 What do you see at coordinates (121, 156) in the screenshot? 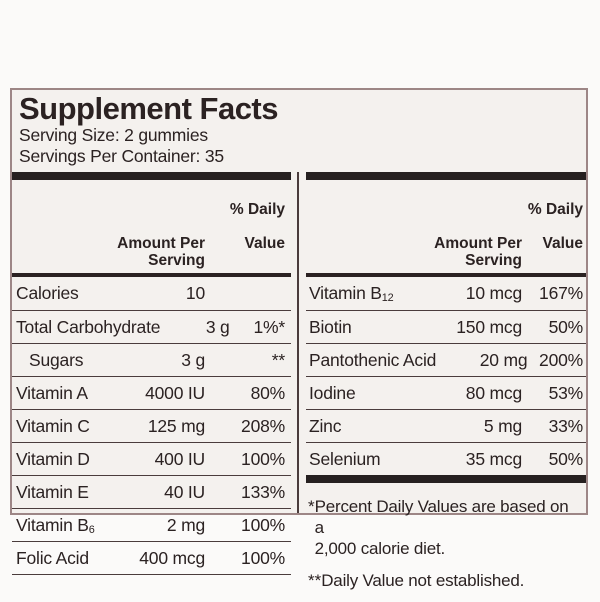
I see `servings-per-container: Servings Per Container: 35` at bounding box center [121, 156].